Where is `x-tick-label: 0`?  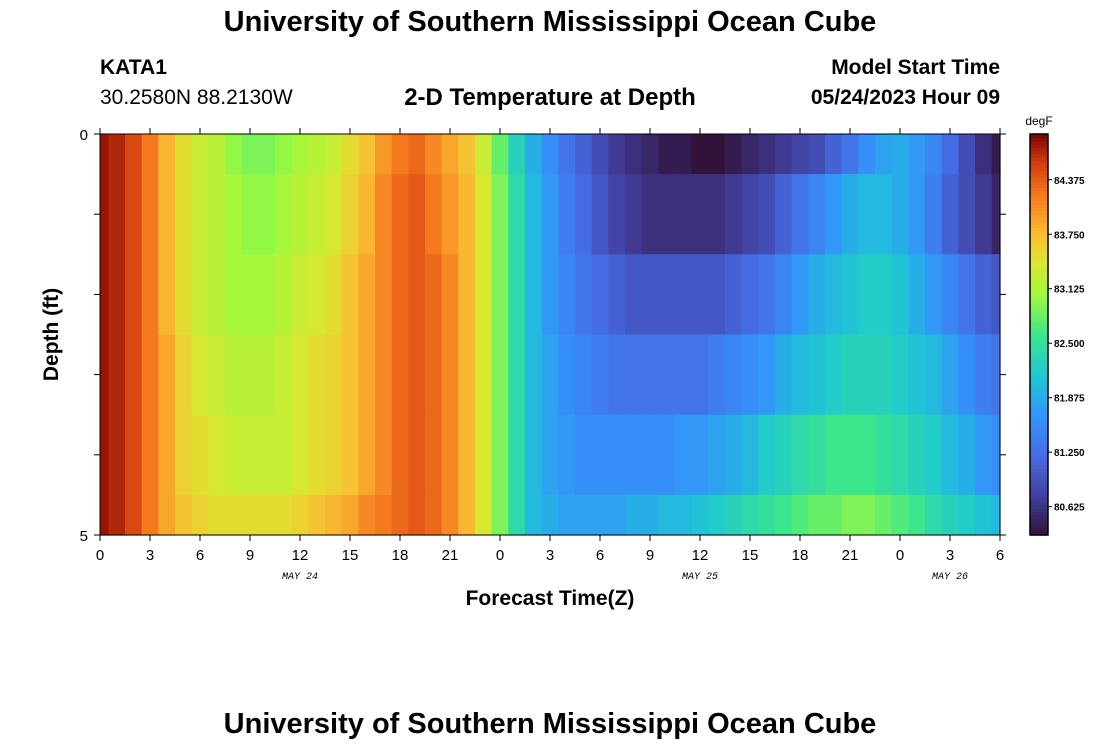 x-tick-label: 0 is located at coordinates (900, 555).